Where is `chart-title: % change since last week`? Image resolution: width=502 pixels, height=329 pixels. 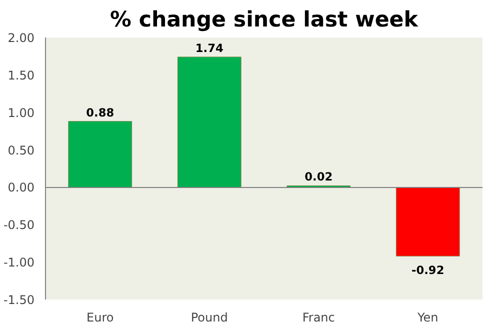 chart-title: % change since last week is located at coordinates (264, 20).